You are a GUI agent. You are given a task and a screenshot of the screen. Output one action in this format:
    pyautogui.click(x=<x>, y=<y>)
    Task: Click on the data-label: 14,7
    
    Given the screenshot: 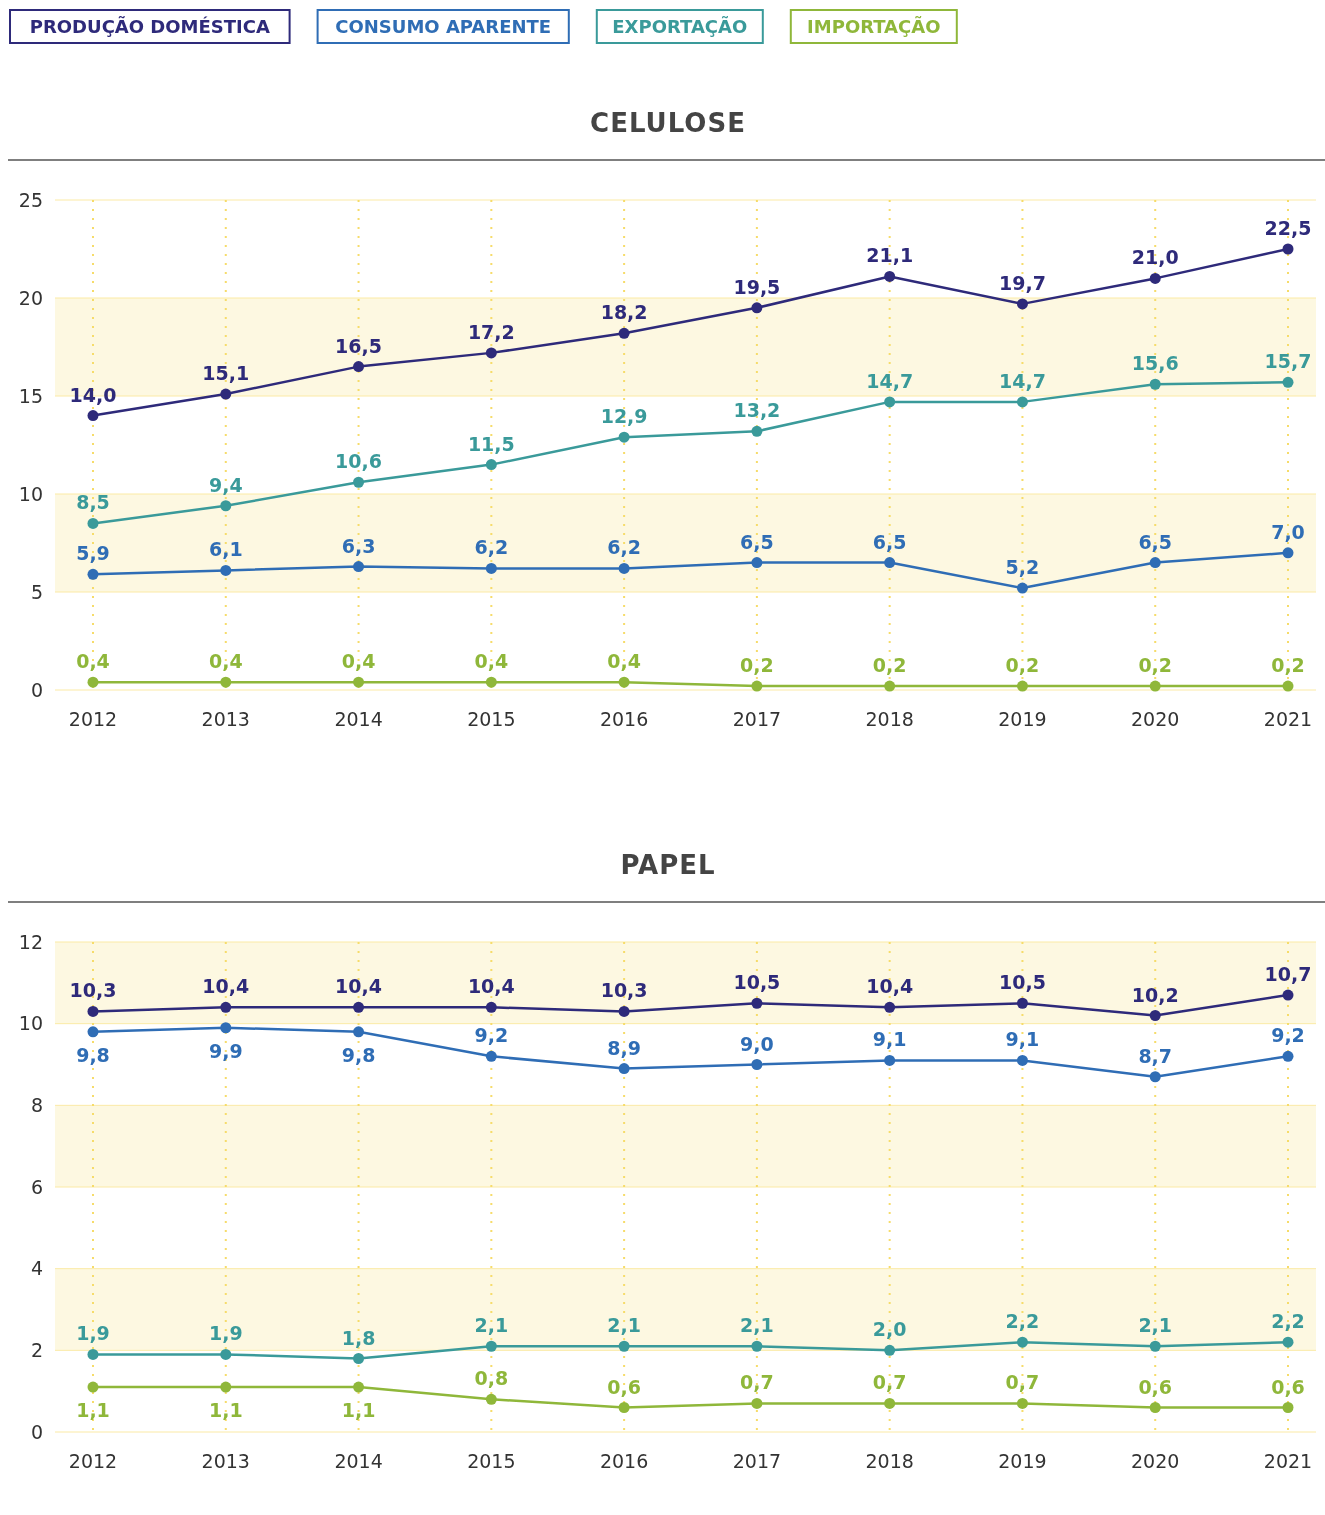 What is the action you would take?
    pyautogui.click(x=1022, y=380)
    